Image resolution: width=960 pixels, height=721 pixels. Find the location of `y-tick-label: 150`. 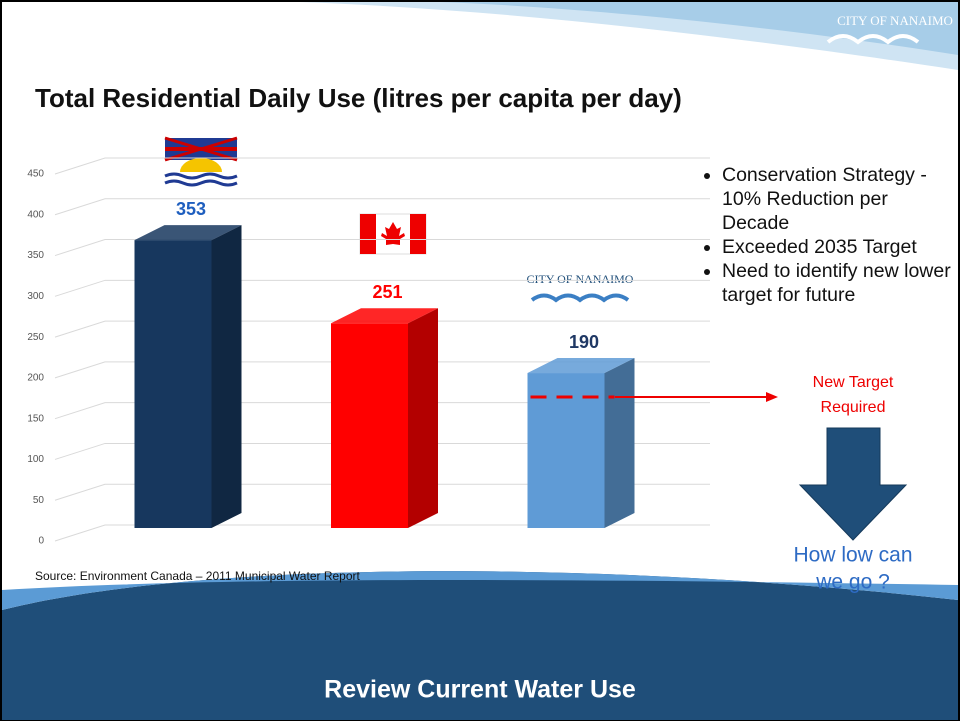

y-tick-label: 150 is located at coordinates (35, 418).